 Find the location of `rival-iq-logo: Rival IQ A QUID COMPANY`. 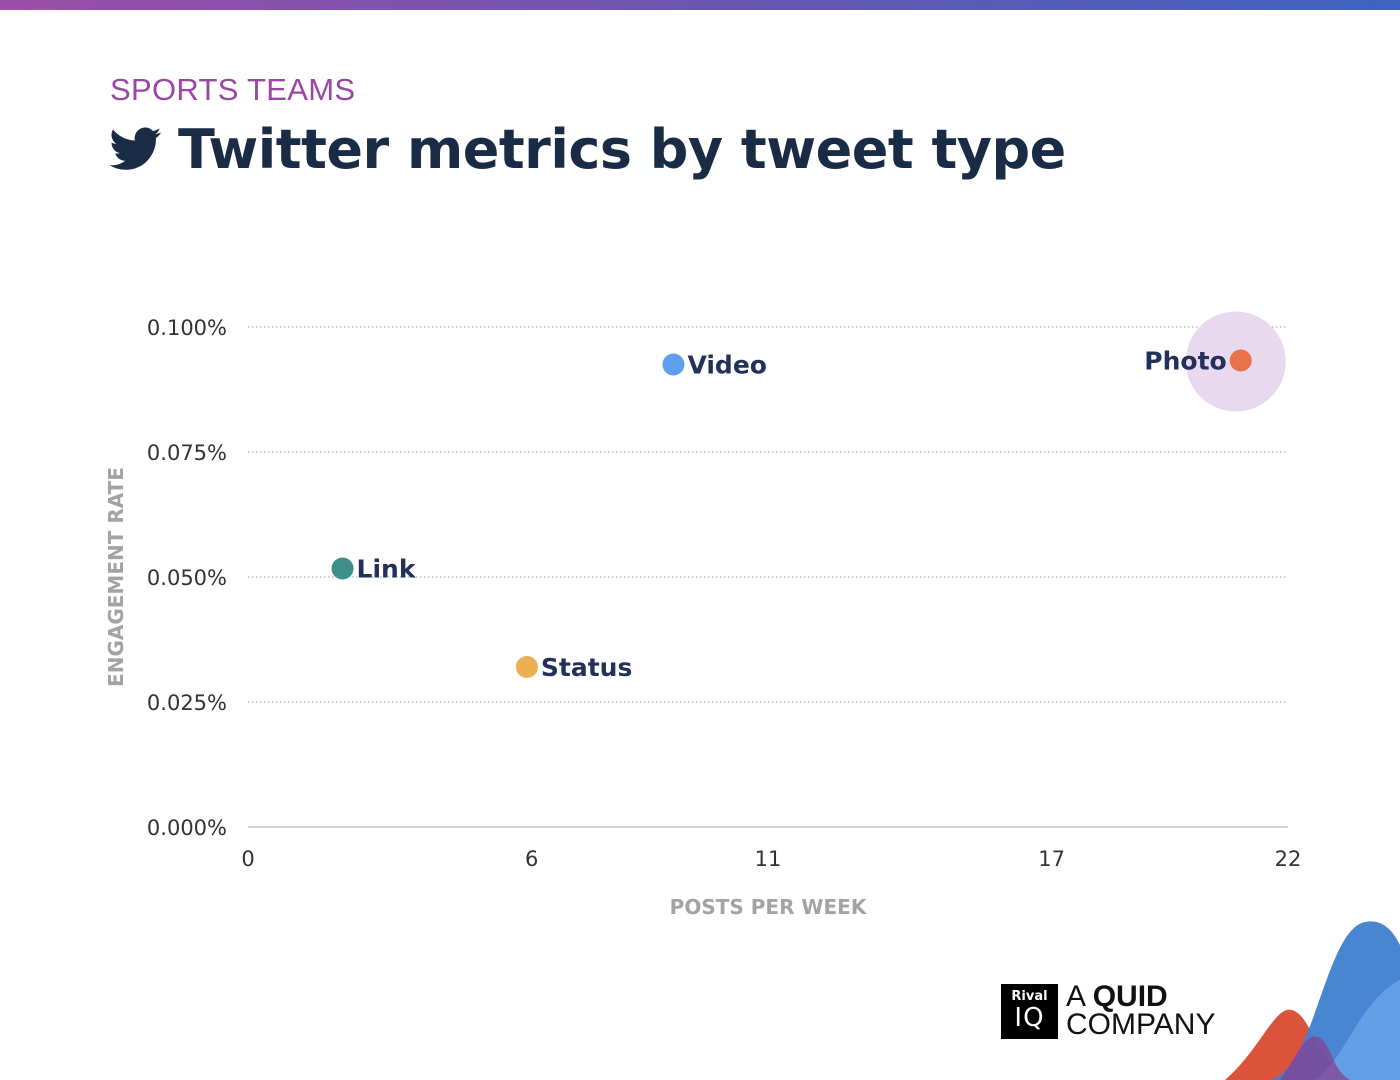

rival-iq-logo: Rival IQ A QUID COMPANY is located at coordinates (1108, 1010).